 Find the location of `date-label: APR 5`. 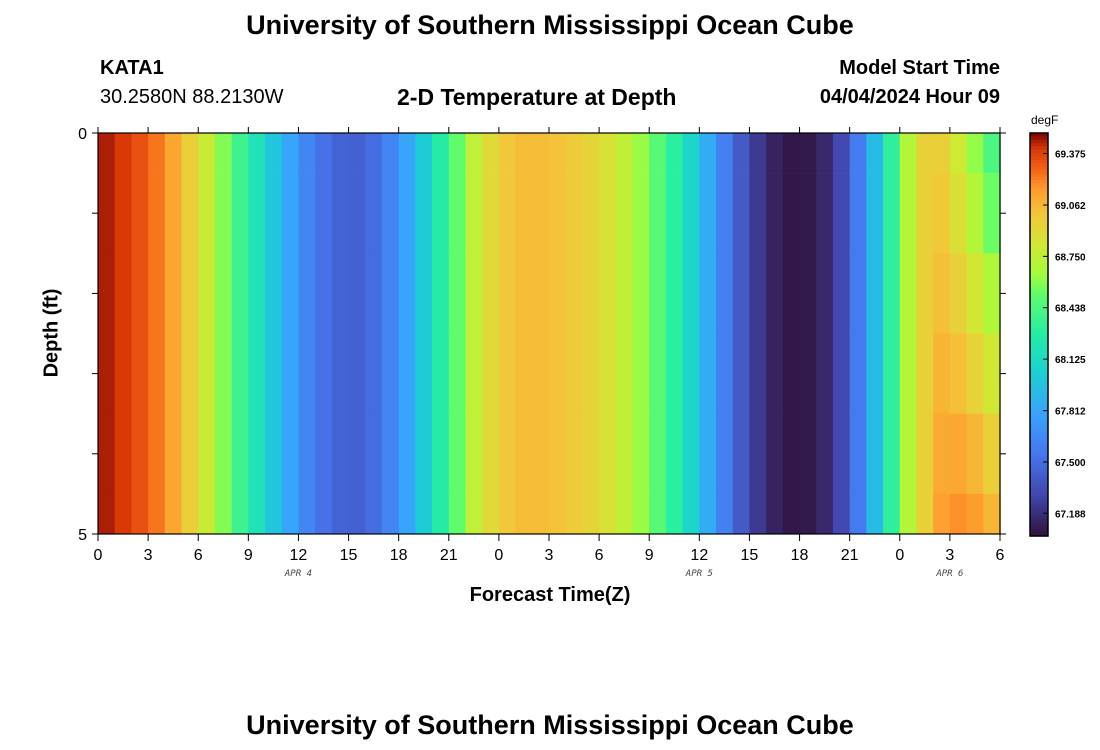

date-label: APR 5 is located at coordinates (699, 574).